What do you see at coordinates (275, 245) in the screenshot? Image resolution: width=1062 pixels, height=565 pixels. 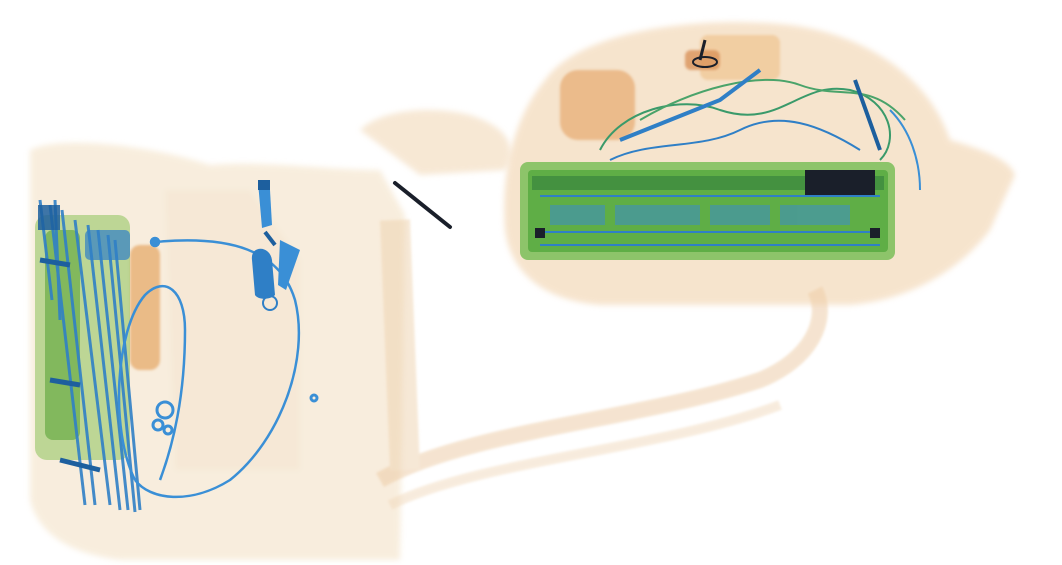 I see `keys` at bounding box center [275, 245].